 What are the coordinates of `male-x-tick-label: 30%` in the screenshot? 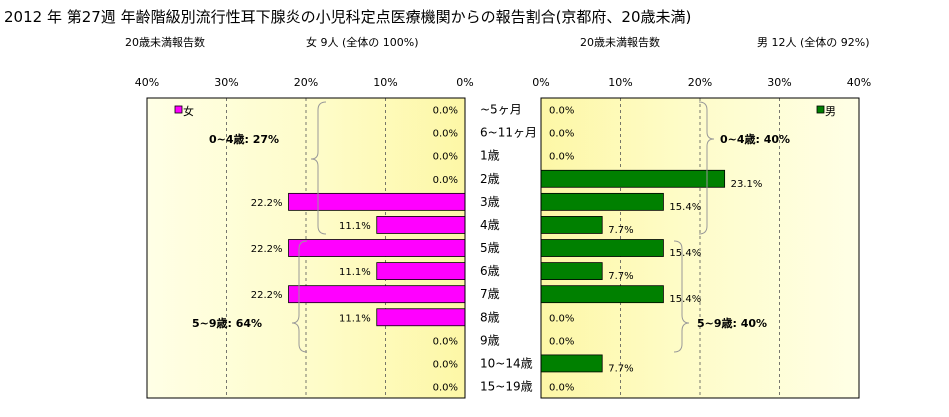 It's located at (779, 82).